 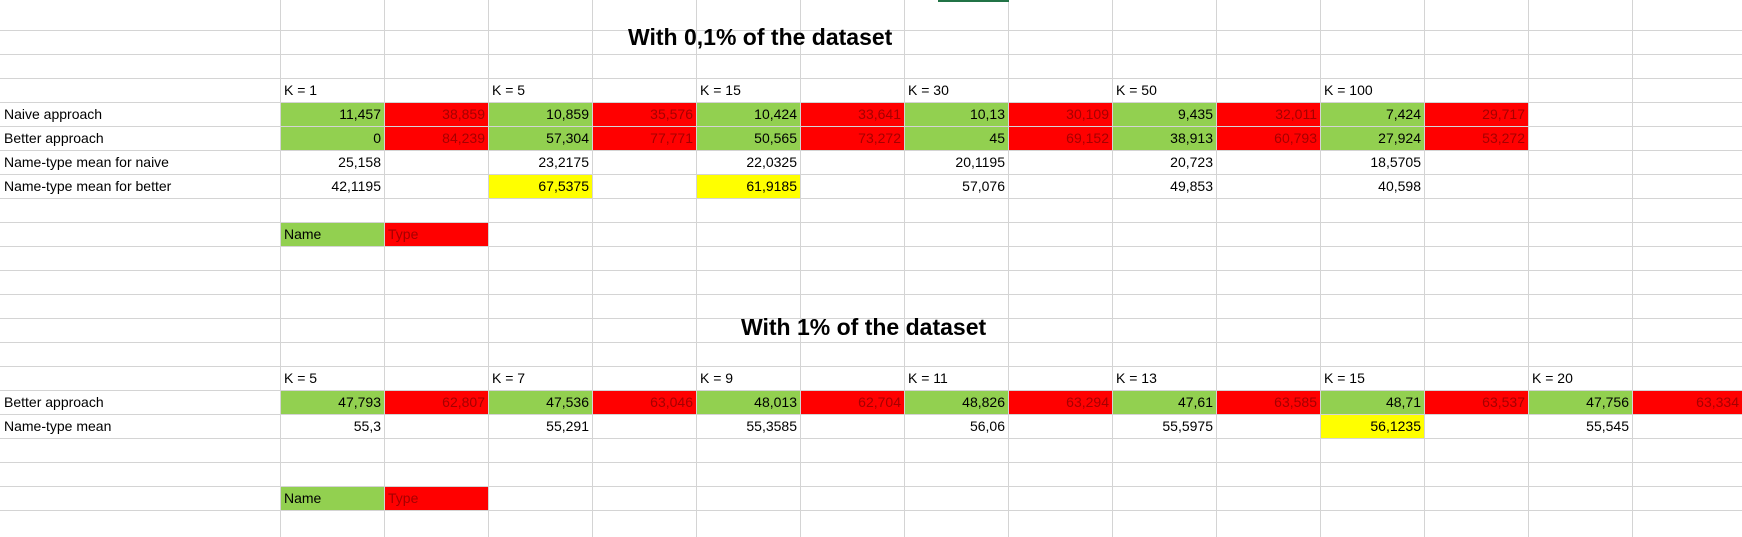 What do you see at coordinates (1191, 186) in the screenshot?
I see `mean-value-cell: 49,853` at bounding box center [1191, 186].